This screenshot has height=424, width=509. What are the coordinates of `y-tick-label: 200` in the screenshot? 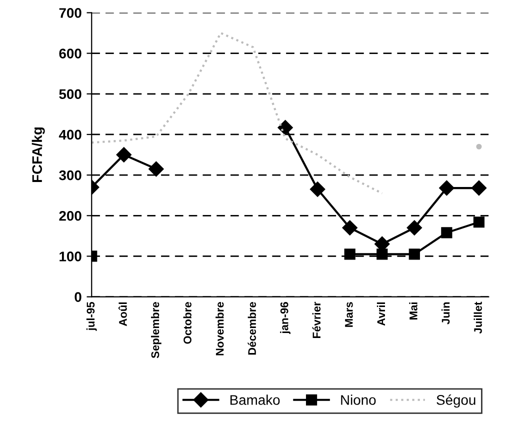 It's located at (70, 215).